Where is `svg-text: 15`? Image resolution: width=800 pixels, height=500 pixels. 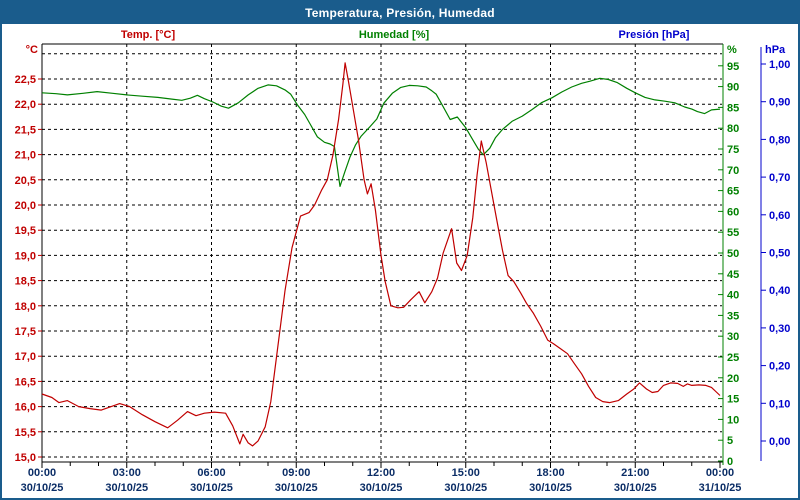
svg-text: 15 is located at coordinates (733, 400).